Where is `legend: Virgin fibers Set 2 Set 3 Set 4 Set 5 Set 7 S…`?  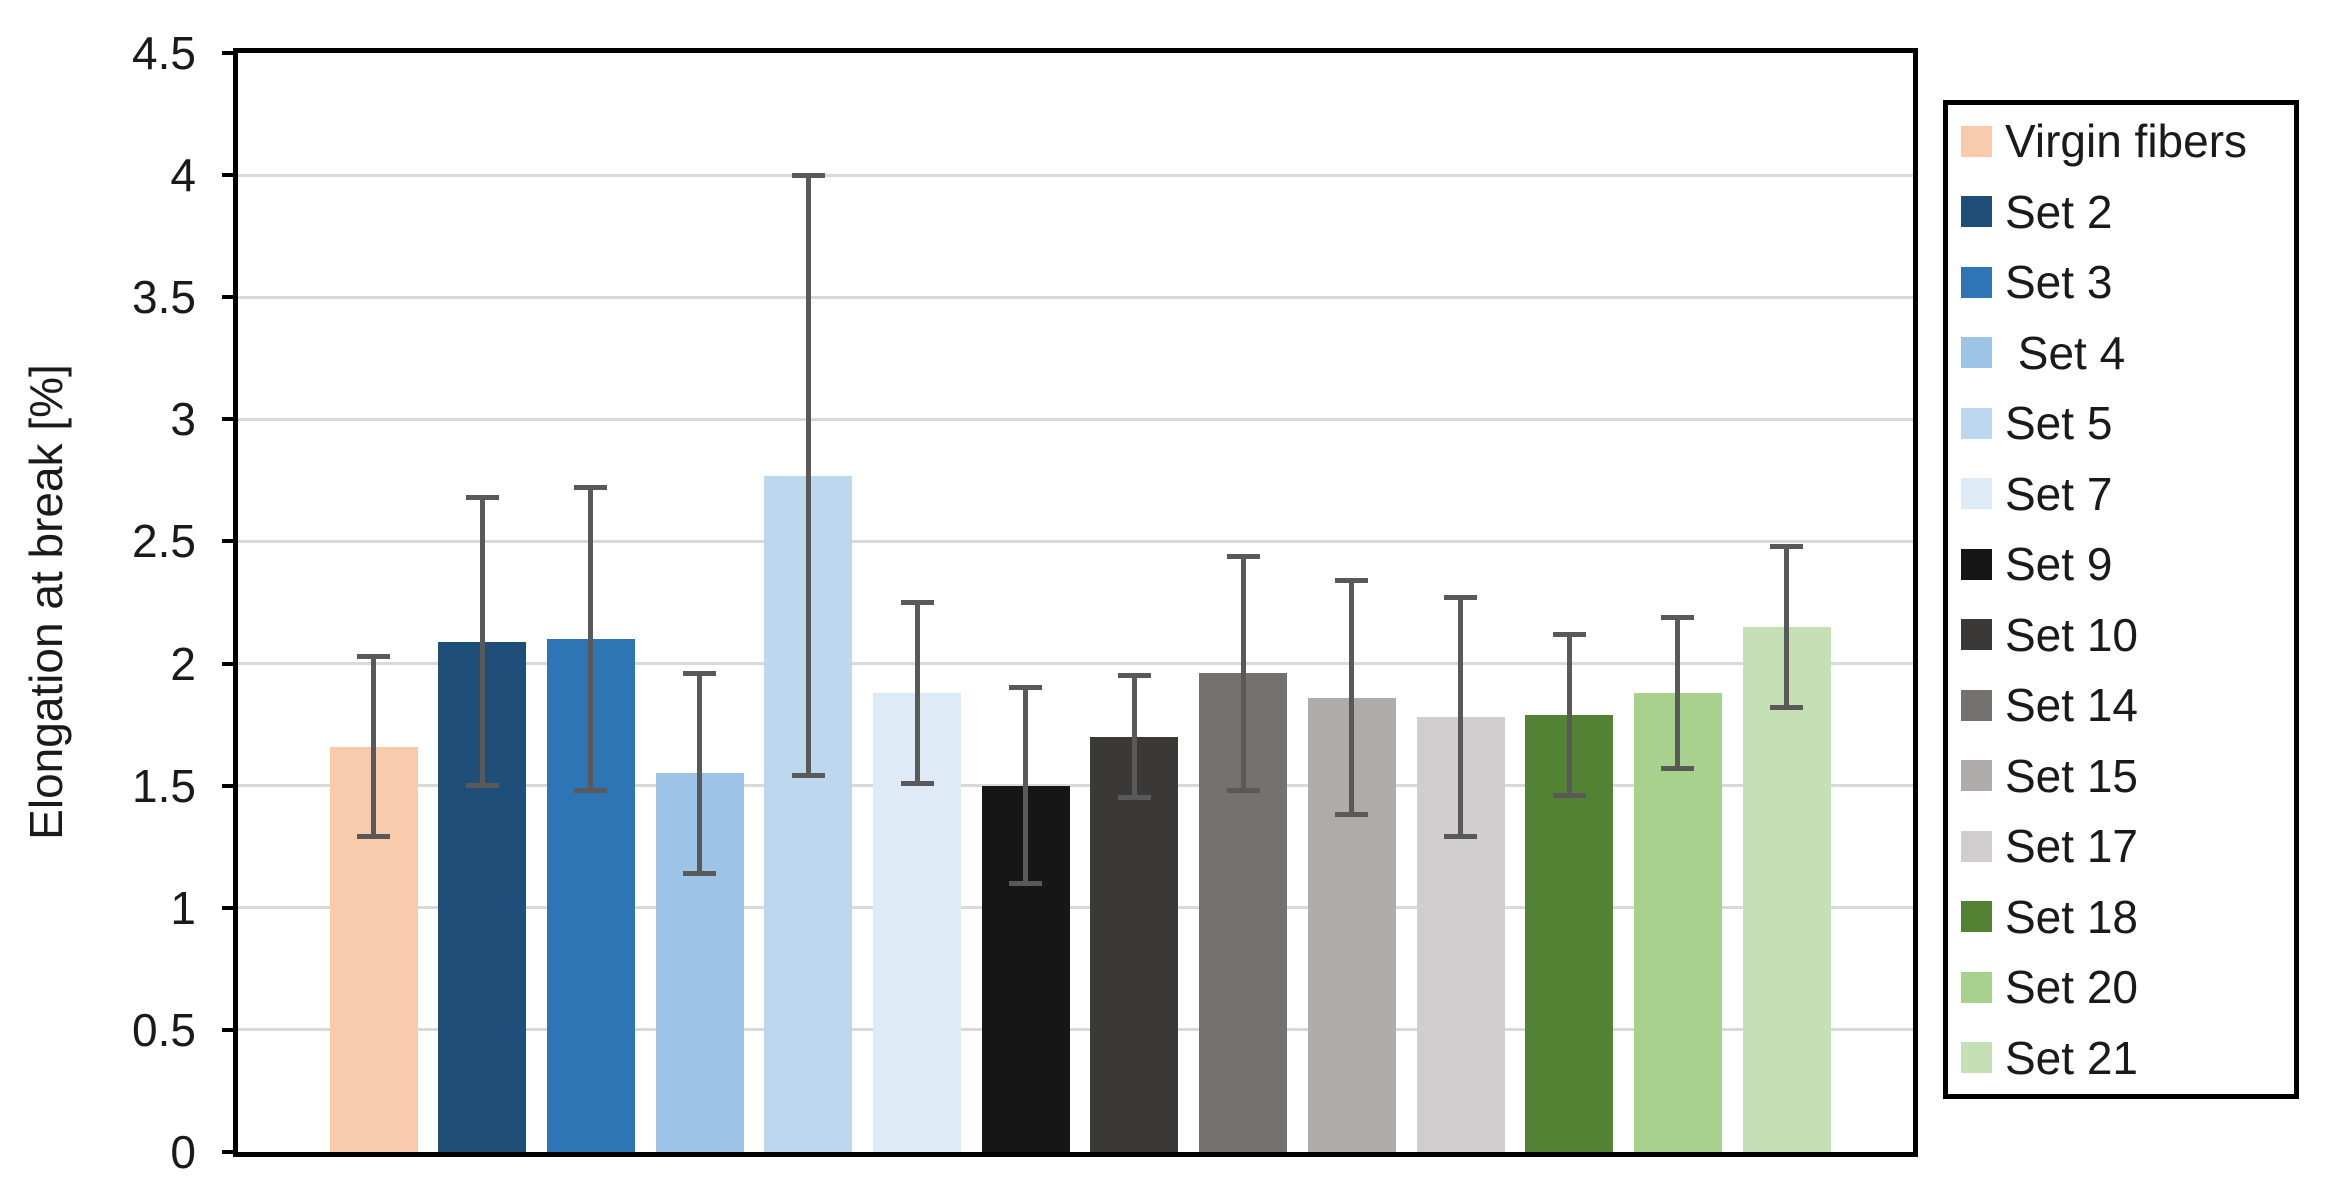 legend: Virgin fibers Set 2 Set 3 Set 4 Set 5 Set 7 S… is located at coordinates (2121, 599).